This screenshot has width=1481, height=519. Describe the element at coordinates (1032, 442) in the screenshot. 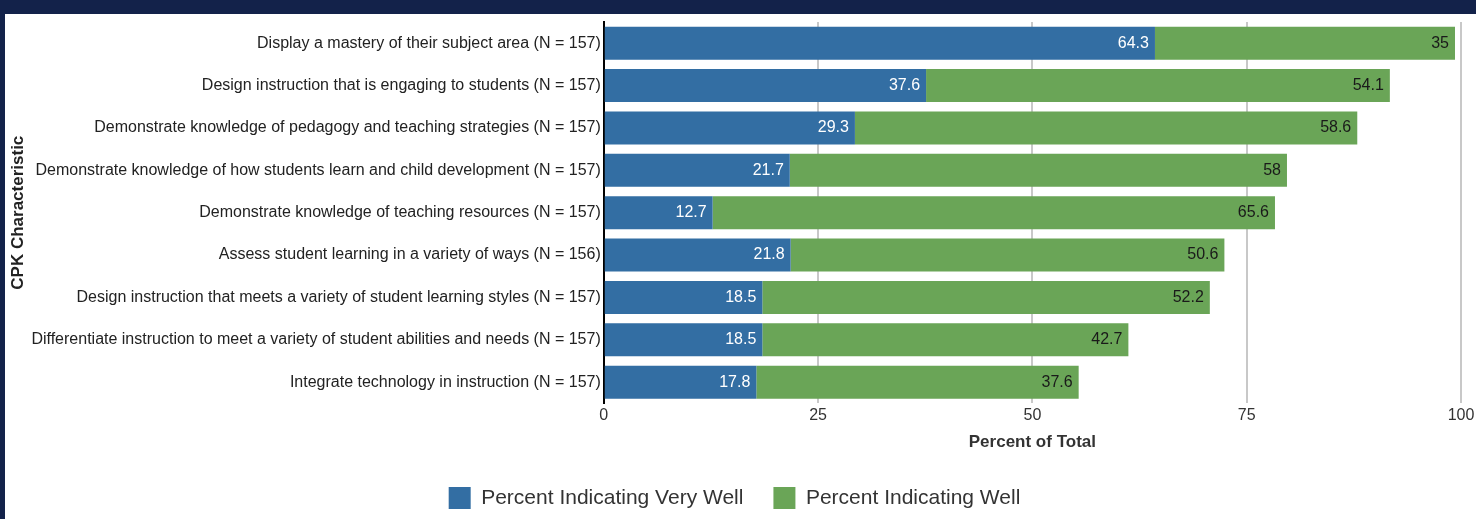

I see `x-axis-title: Percent of Total` at that location.